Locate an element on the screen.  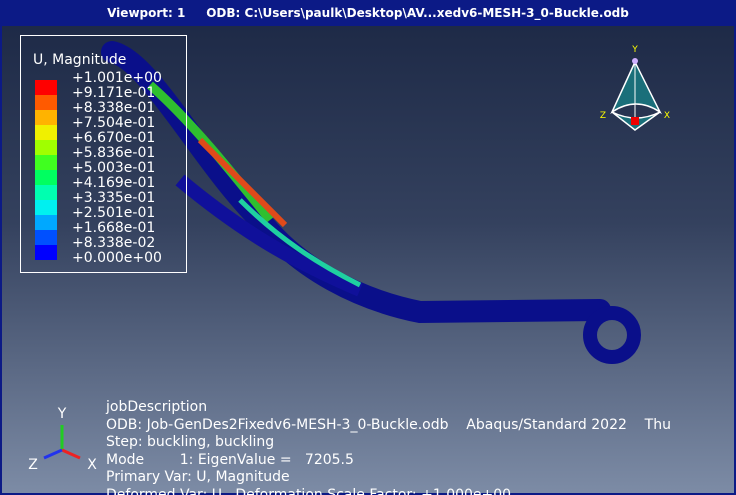
part-strut is located at coordinates (269, 235).